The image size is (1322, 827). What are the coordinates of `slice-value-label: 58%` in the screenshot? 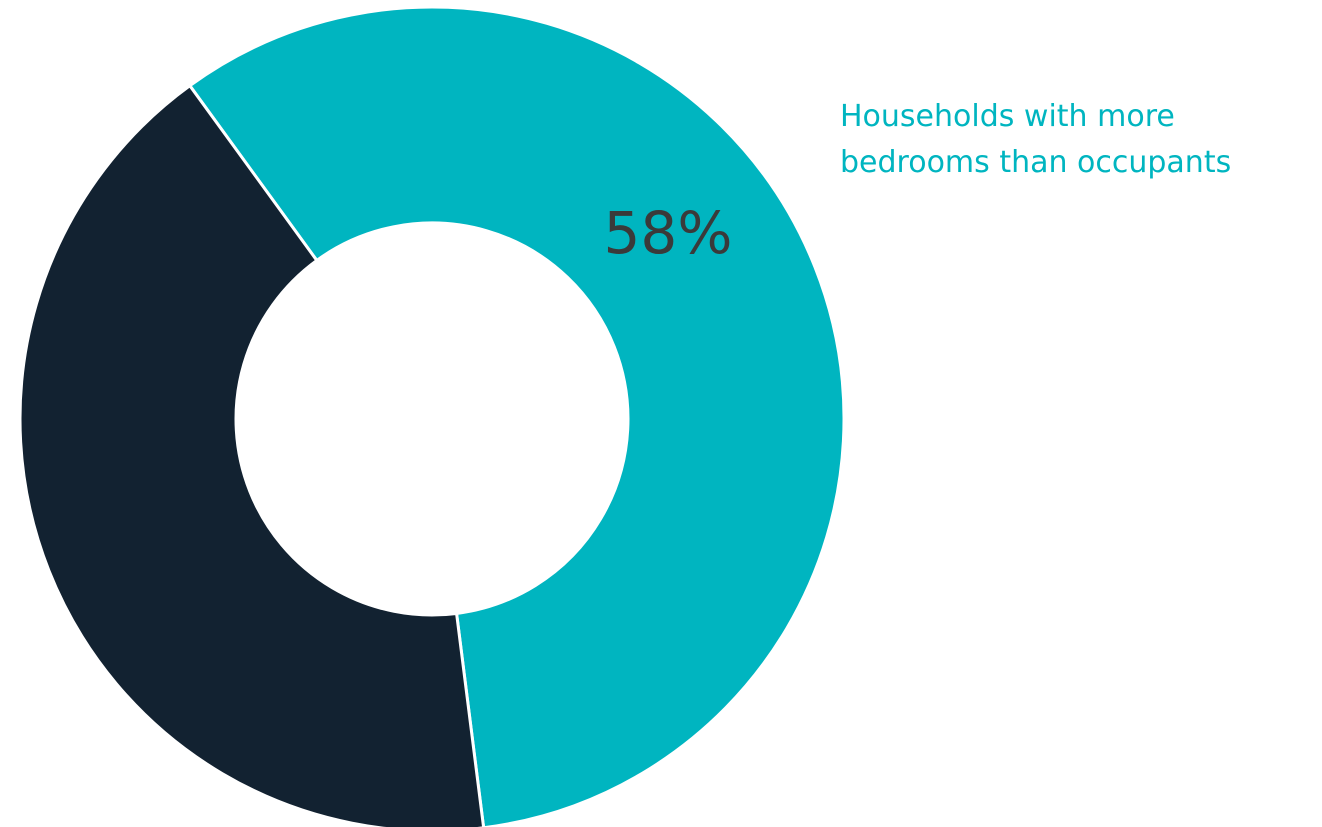 It's located at (668, 233).